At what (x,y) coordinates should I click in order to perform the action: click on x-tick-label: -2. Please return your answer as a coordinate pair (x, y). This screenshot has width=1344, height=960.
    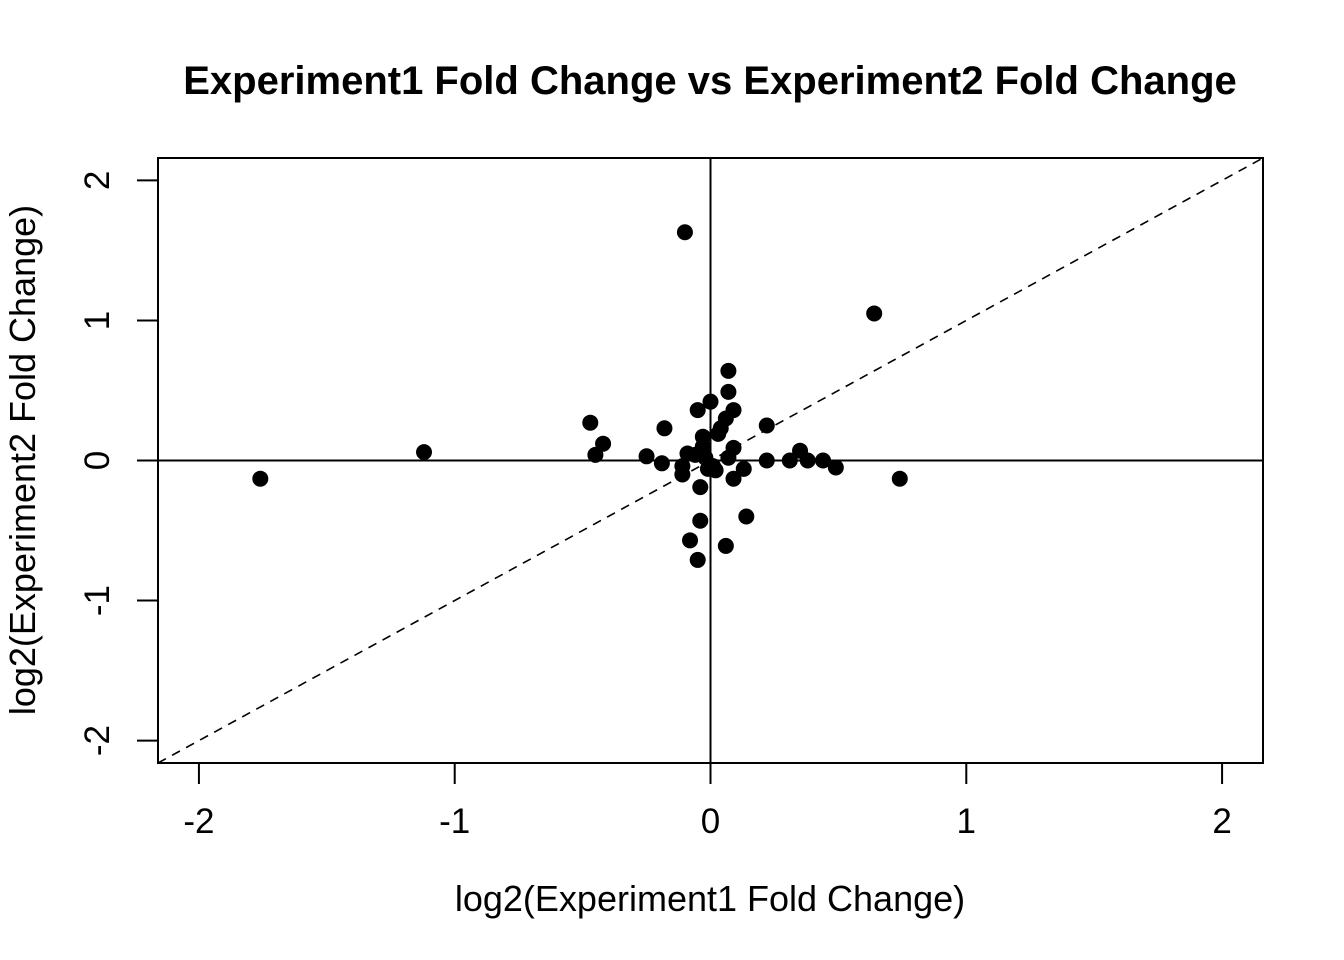
    Looking at the image, I should click on (198, 821).